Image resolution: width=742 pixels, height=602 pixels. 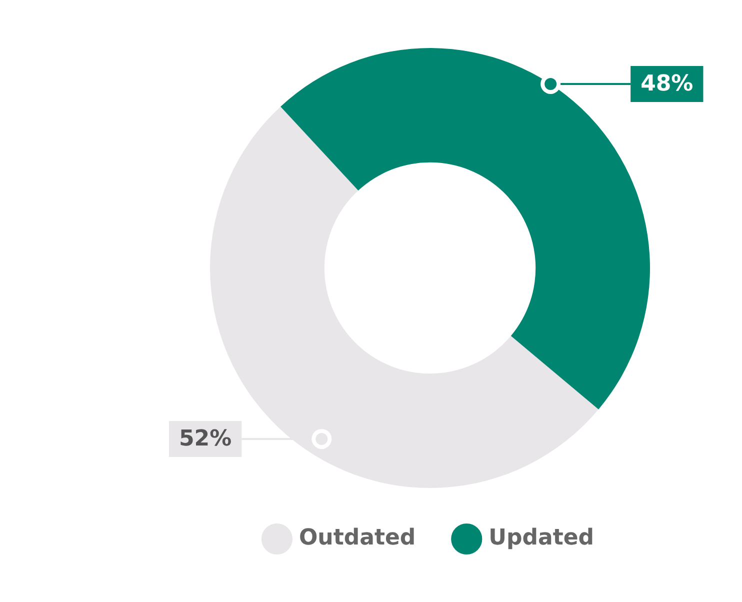 What do you see at coordinates (667, 84) in the screenshot?
I see `data-label: 48%` at bounding box center [667, 84].